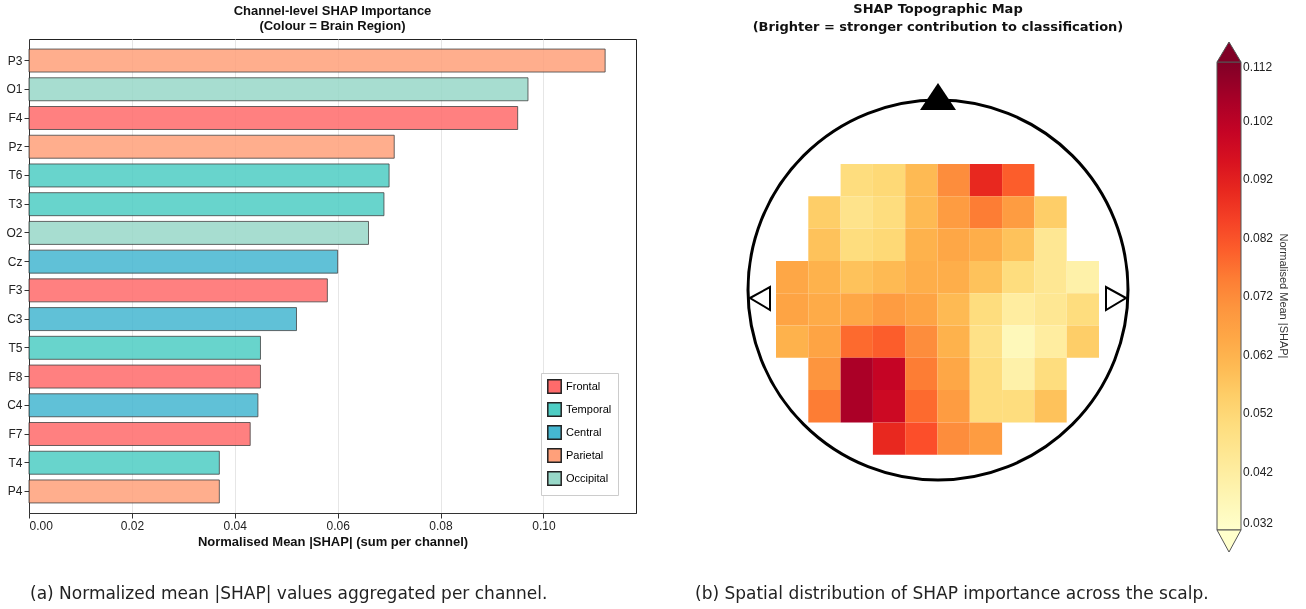 This screenshot has height=609, width=1306. What do you see at coordinates (15, 261) in the screenshot?
I see `y-tick-label: Cz` at bounding box center [15, 261].